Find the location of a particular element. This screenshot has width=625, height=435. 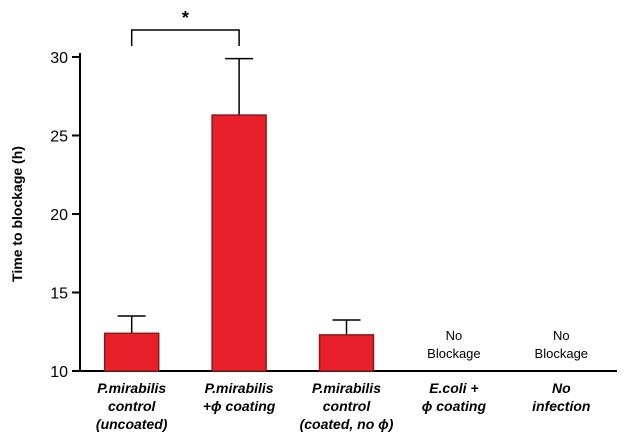

y-tick-label: 30 is located at coordinates (59, 58).